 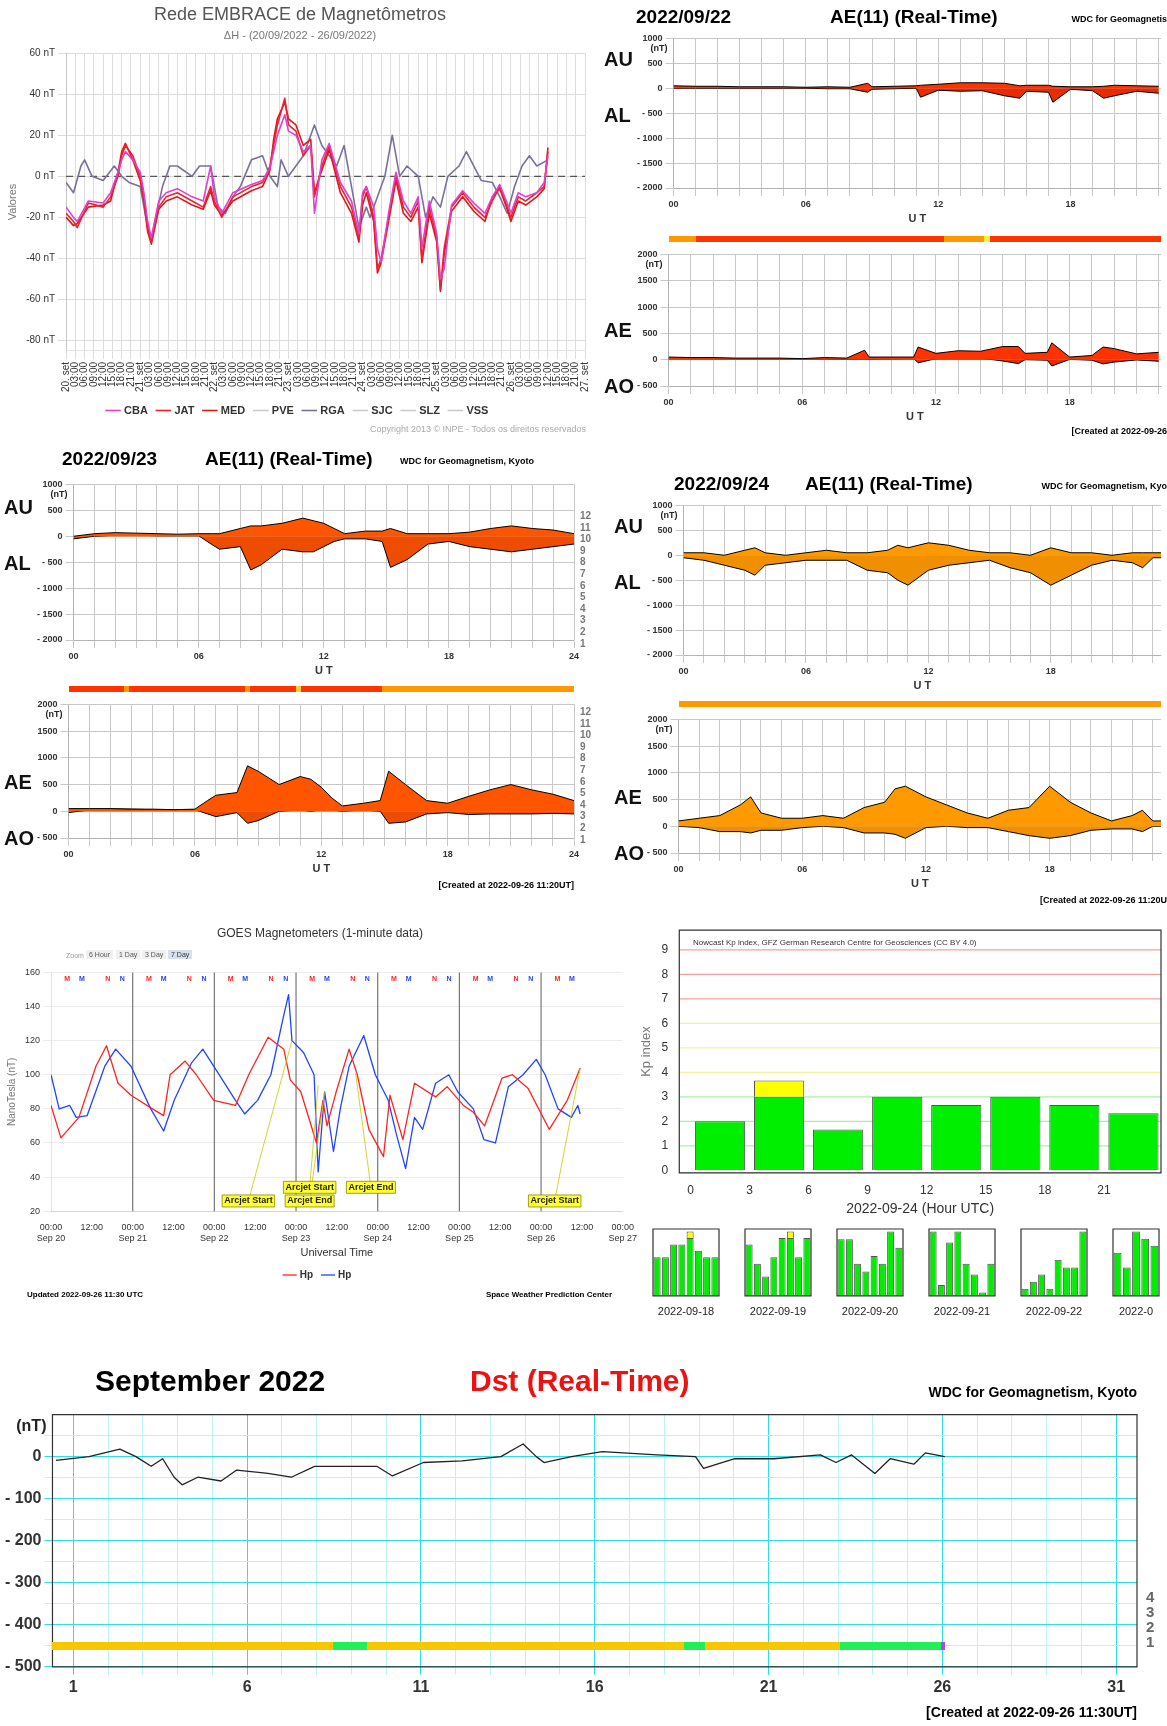 I want to click on y-axis-title: Valores, so click(x=11, y=202).